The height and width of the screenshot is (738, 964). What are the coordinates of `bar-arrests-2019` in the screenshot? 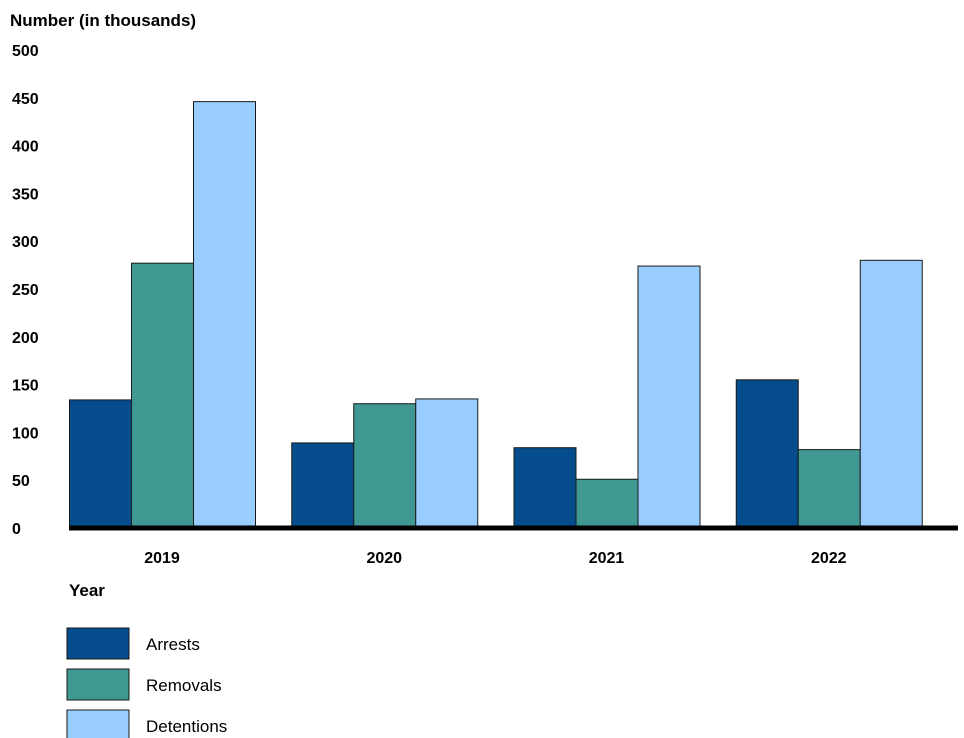 It's located at (100, 464).